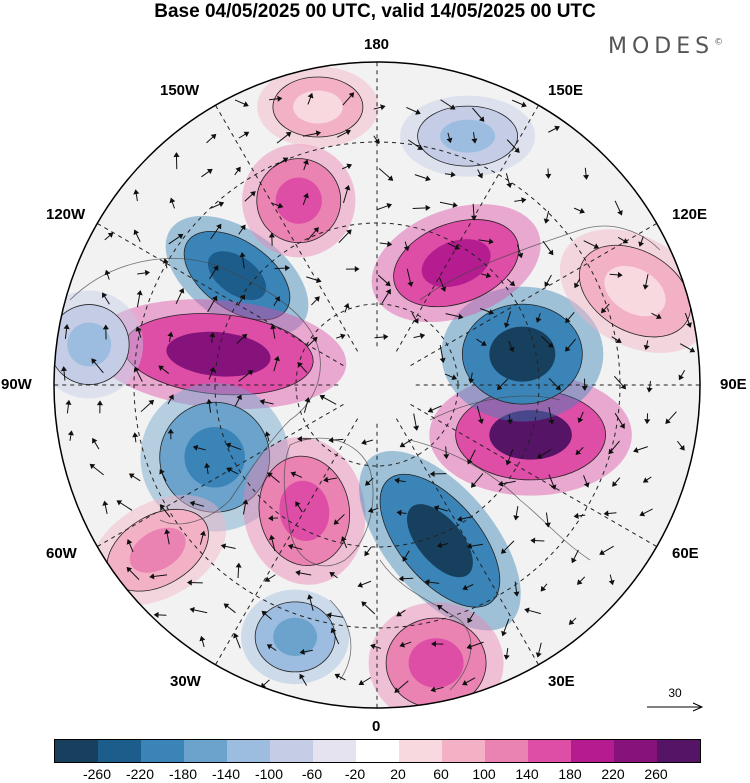 Image resolution: width=750 pixels, height=783 pixels. Describe the element at coordinates (656, 774) in the screenshot. I see `colorbar-label: 260` at that location.